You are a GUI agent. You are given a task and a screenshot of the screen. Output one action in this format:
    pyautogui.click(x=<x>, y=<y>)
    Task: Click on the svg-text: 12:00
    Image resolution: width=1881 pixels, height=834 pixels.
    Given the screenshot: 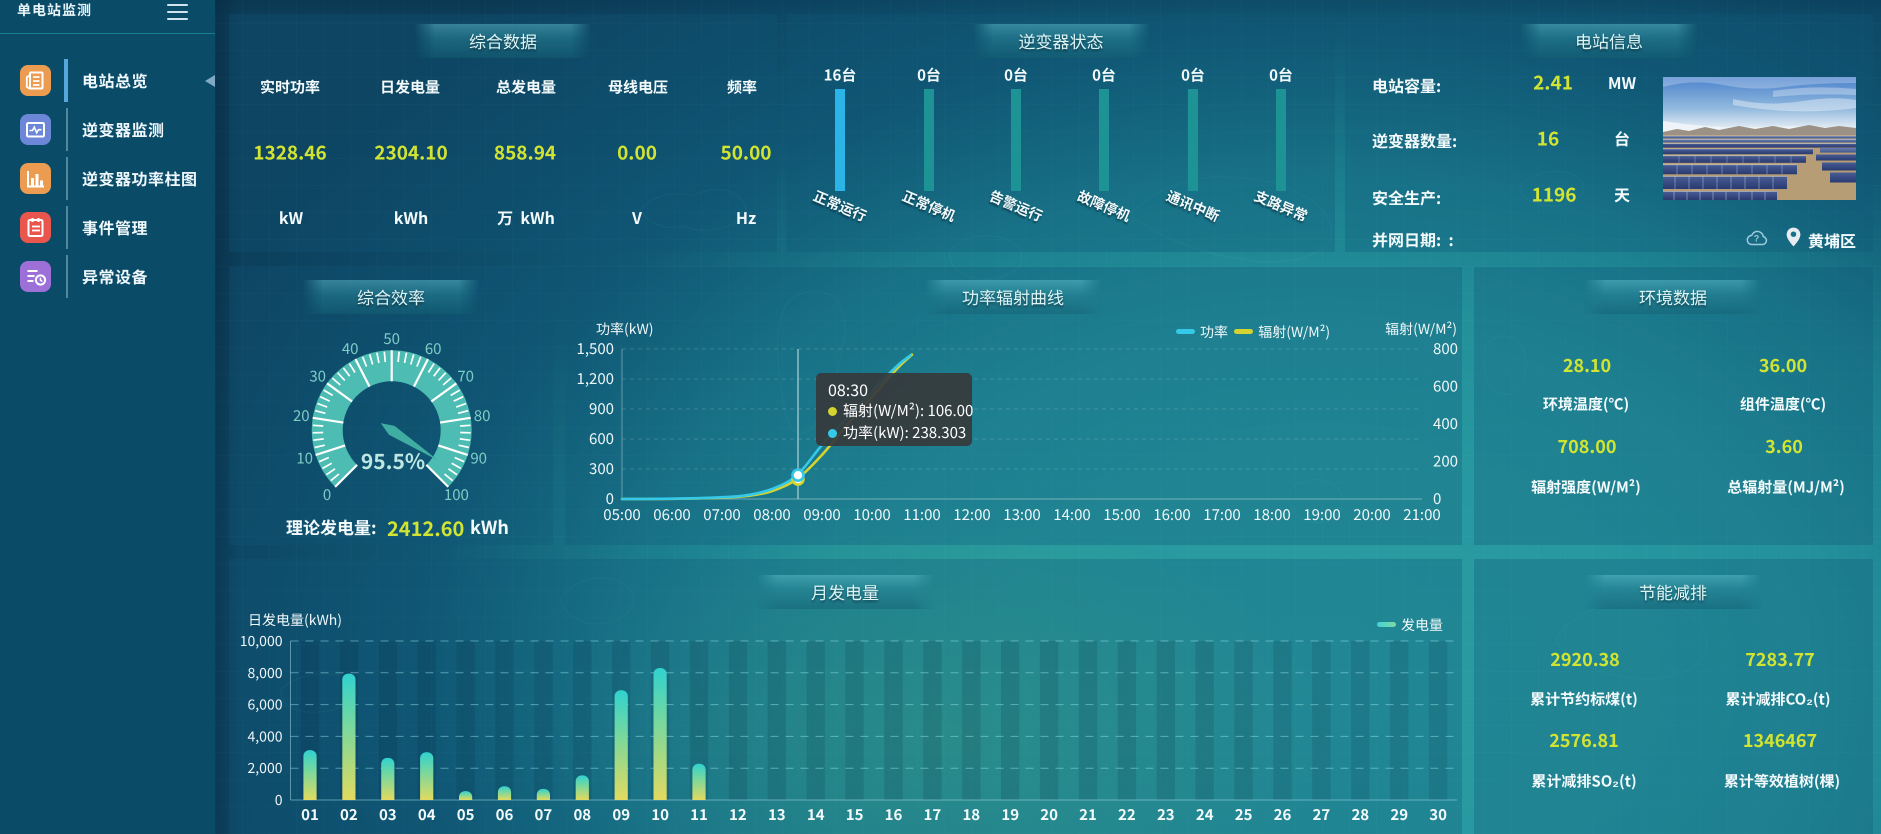 What is the action you would take?
    pyautogui.click(x=971, y=514)
    